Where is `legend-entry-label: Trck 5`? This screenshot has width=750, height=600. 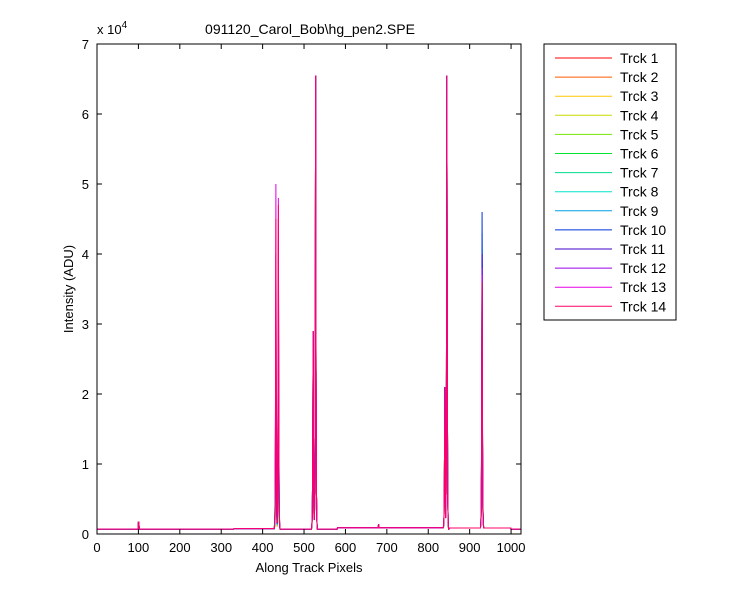
legend-entry-label: Trck 5 is located at coordinates (639, 134).